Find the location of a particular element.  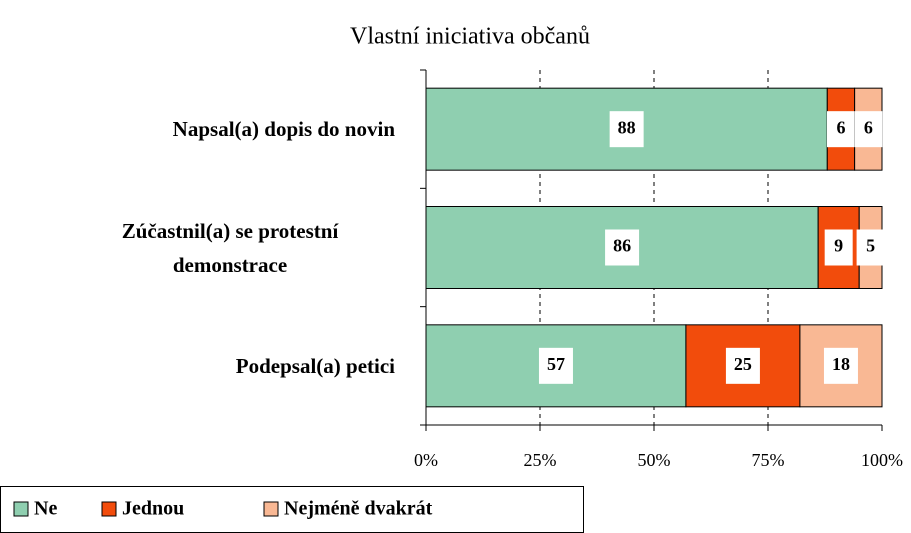

legend-label: Nejméně dvakrát is located at coordinates (358, 509).